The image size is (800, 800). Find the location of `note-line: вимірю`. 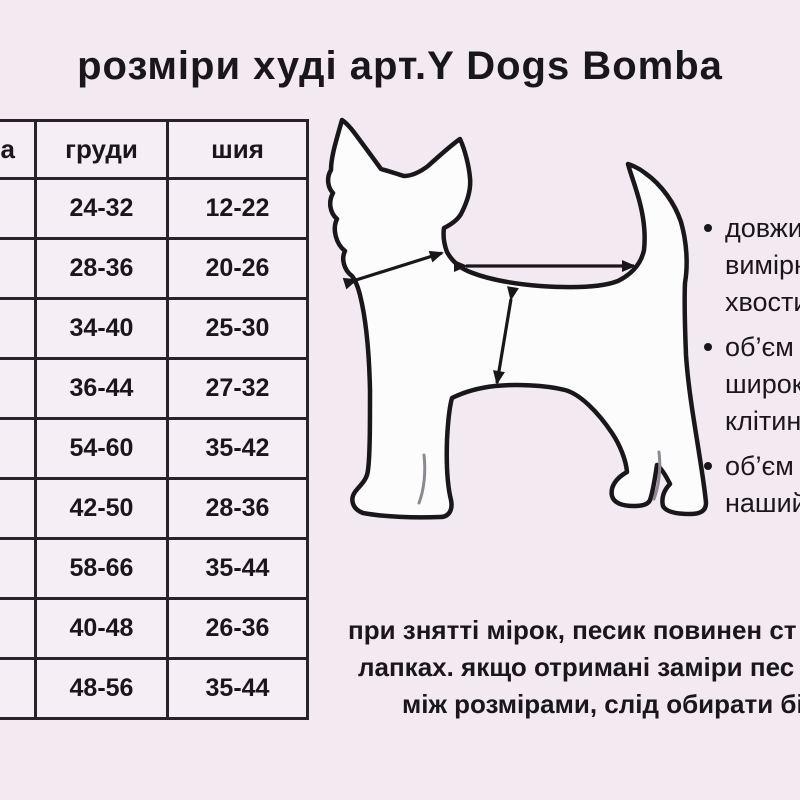

note-line: вимірю is located at coordinates (762, 265).